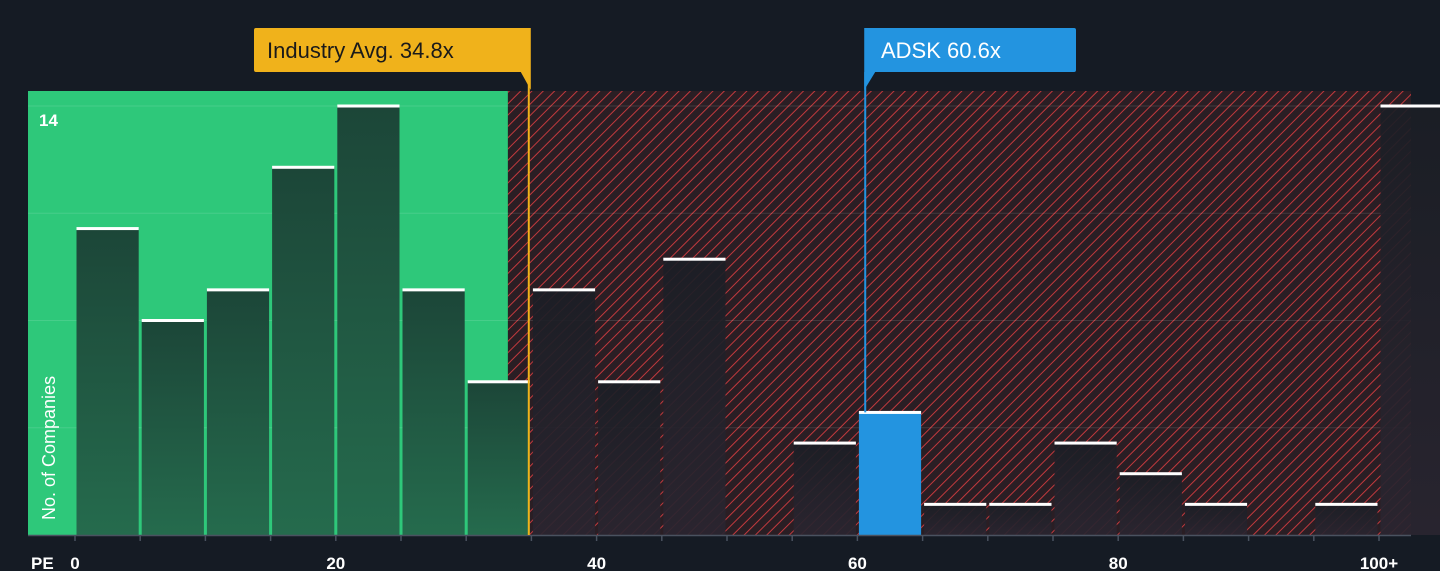 The height and width of the screenshot is (571, 1440). Describe the element at coordinates (857, 562) in the screenshot. I see `x-tick-label: 60` at that location.